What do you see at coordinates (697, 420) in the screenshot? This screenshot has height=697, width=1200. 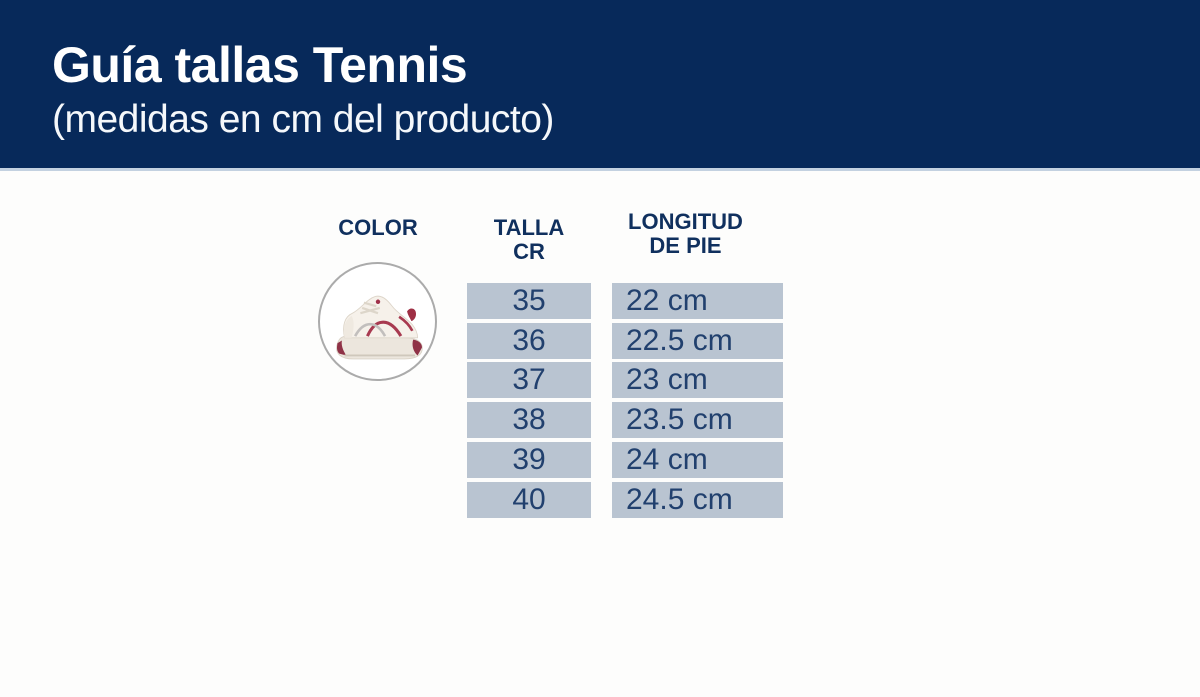 I see `length-cell: 23.5 cm` at bounding box center [697, 420].